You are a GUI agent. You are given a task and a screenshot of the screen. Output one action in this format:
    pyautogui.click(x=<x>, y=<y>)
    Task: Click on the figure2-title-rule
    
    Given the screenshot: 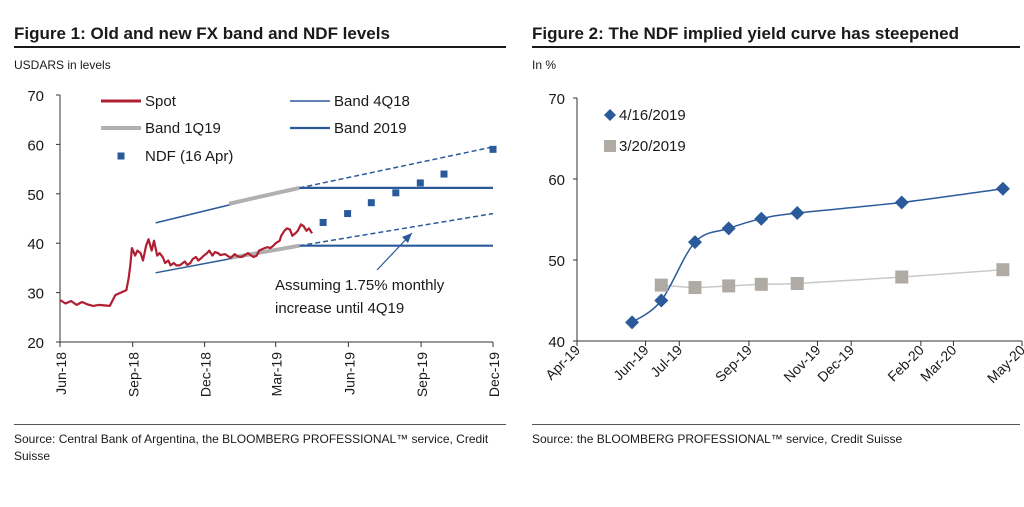 What is the action you would take?
    pyautogui.click(x=776, y=47)
    